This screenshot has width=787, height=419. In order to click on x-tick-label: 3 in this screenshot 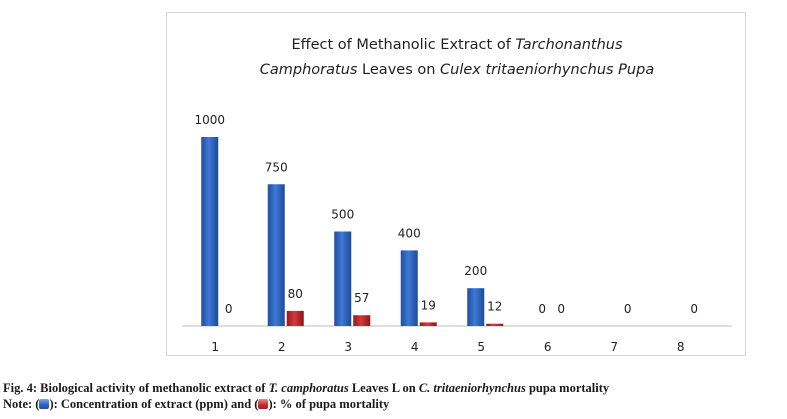, I will do `click(348, 347)`.